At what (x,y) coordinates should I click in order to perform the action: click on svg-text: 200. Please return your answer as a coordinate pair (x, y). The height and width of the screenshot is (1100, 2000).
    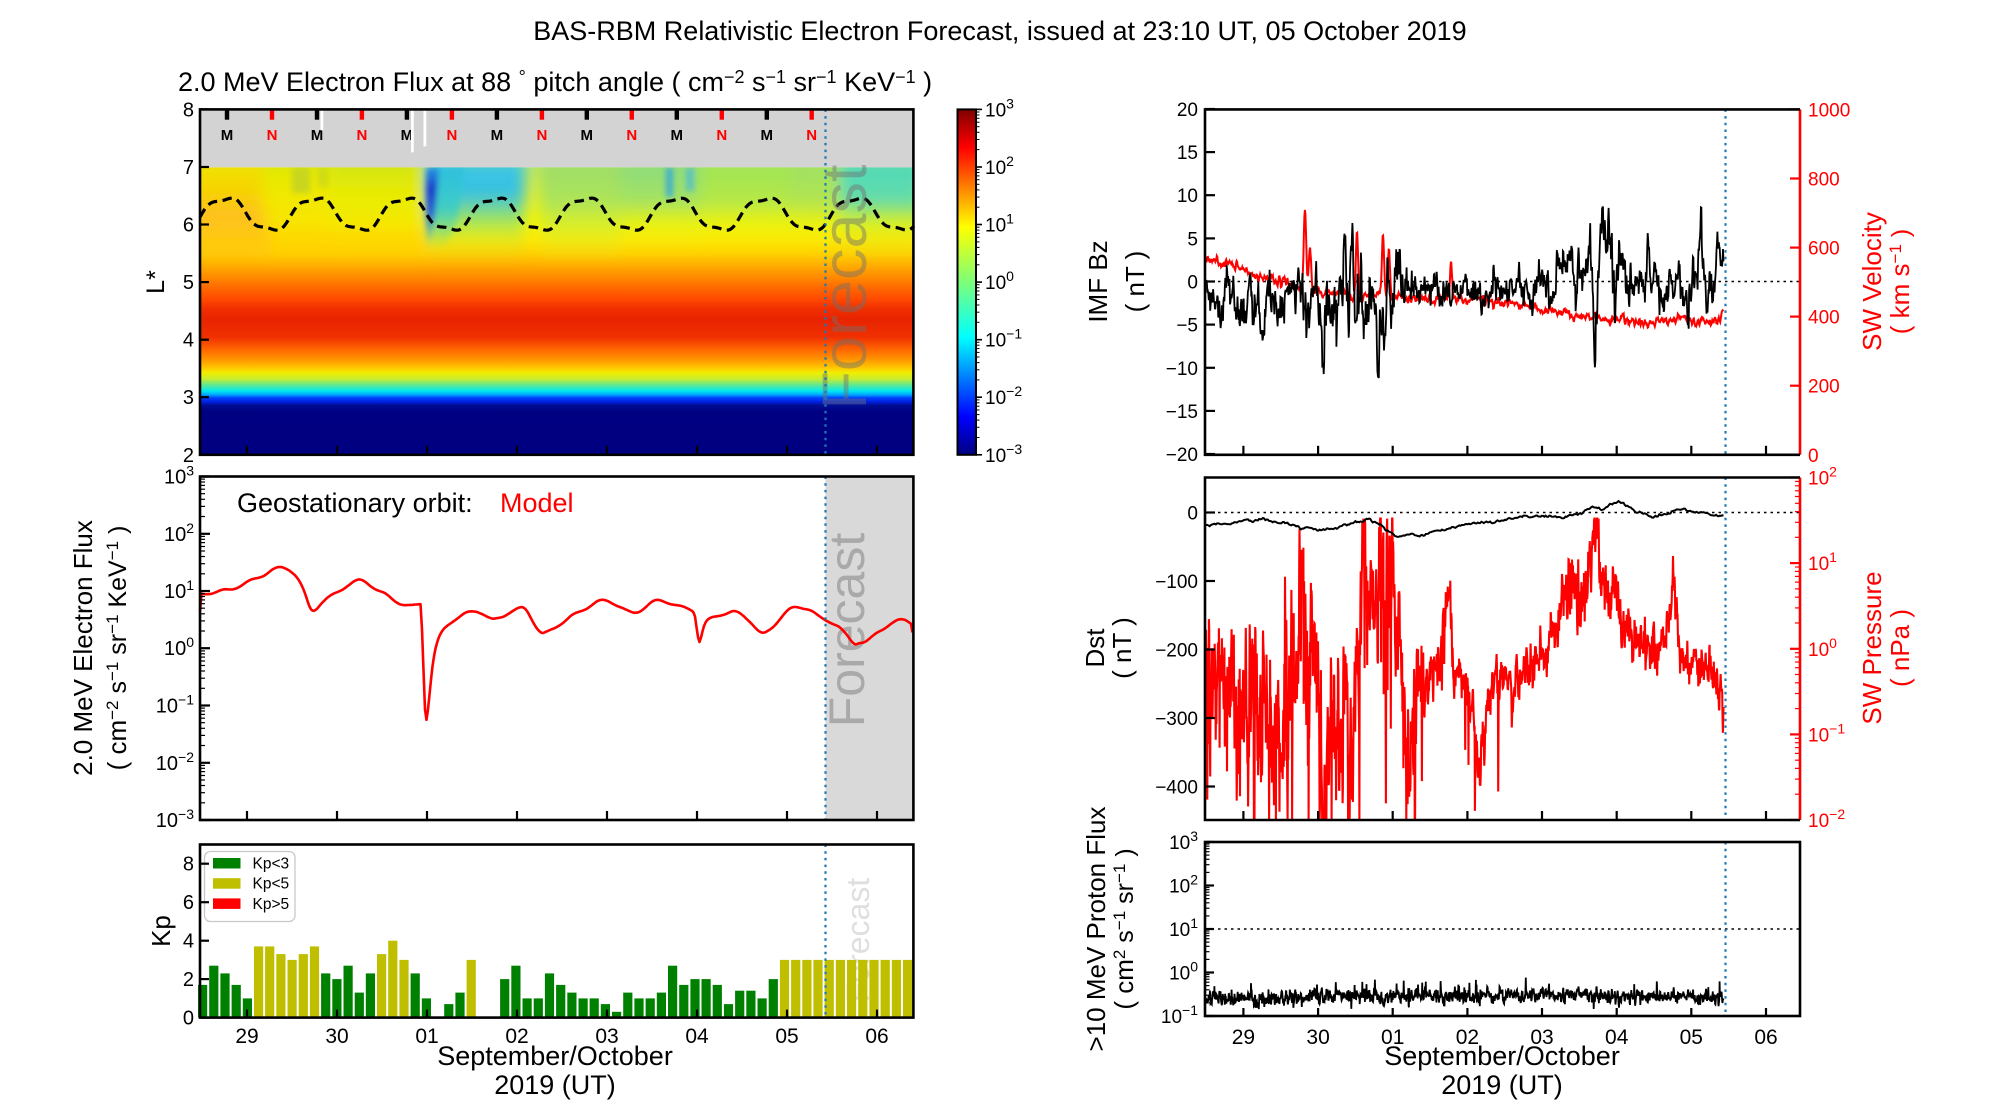
    Looking at the image, I should click on (1824, 387).